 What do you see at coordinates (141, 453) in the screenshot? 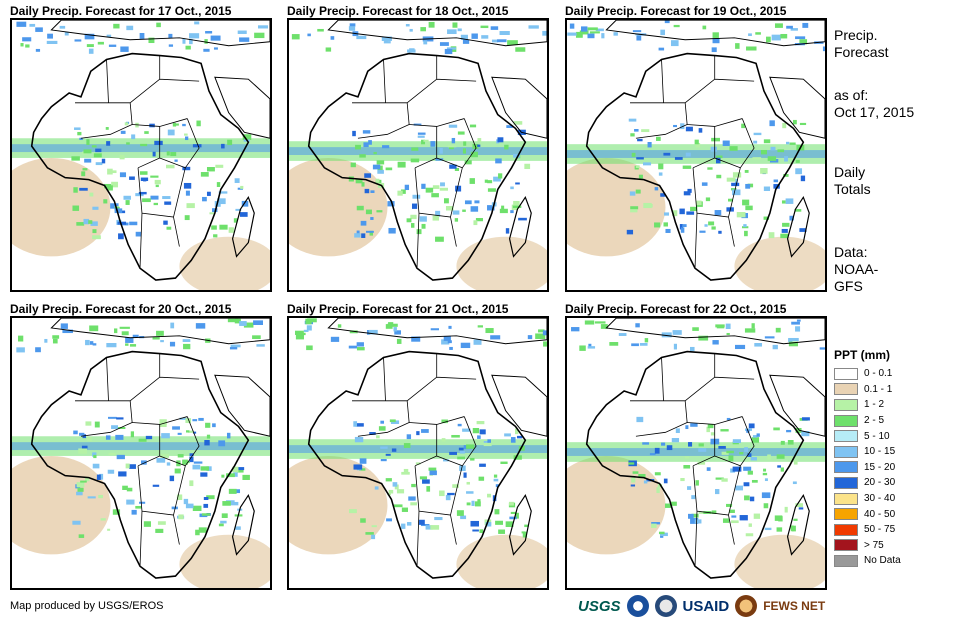
I see `africa-map-svg` at bounding box center [141, 453].